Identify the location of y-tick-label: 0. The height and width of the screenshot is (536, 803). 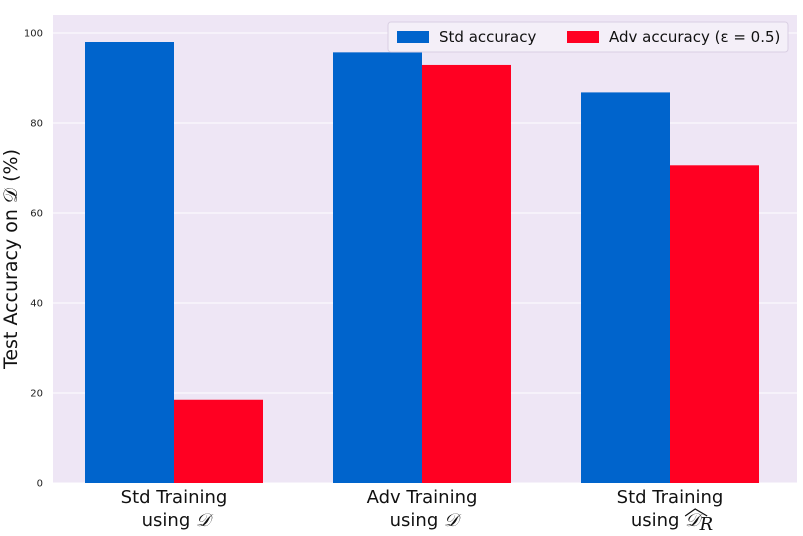
(40, 484).